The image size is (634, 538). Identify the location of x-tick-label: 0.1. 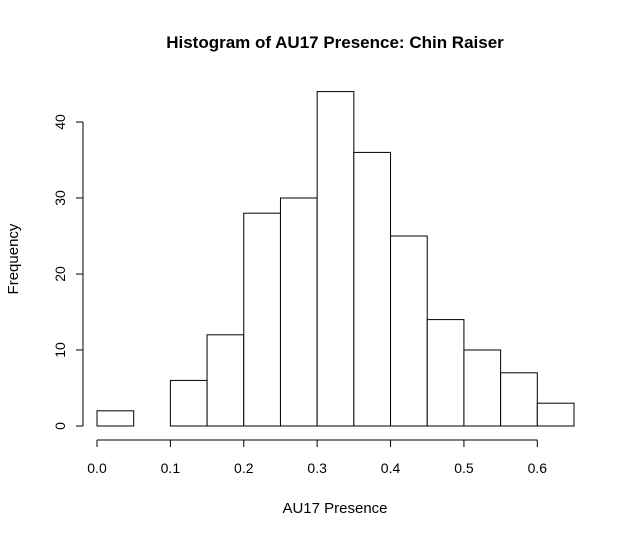
(171, 468).